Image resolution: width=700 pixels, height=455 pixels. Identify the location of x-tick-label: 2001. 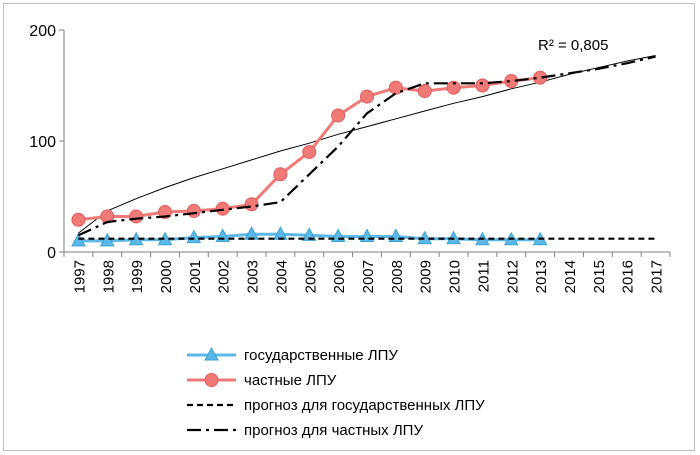
(195, 276).